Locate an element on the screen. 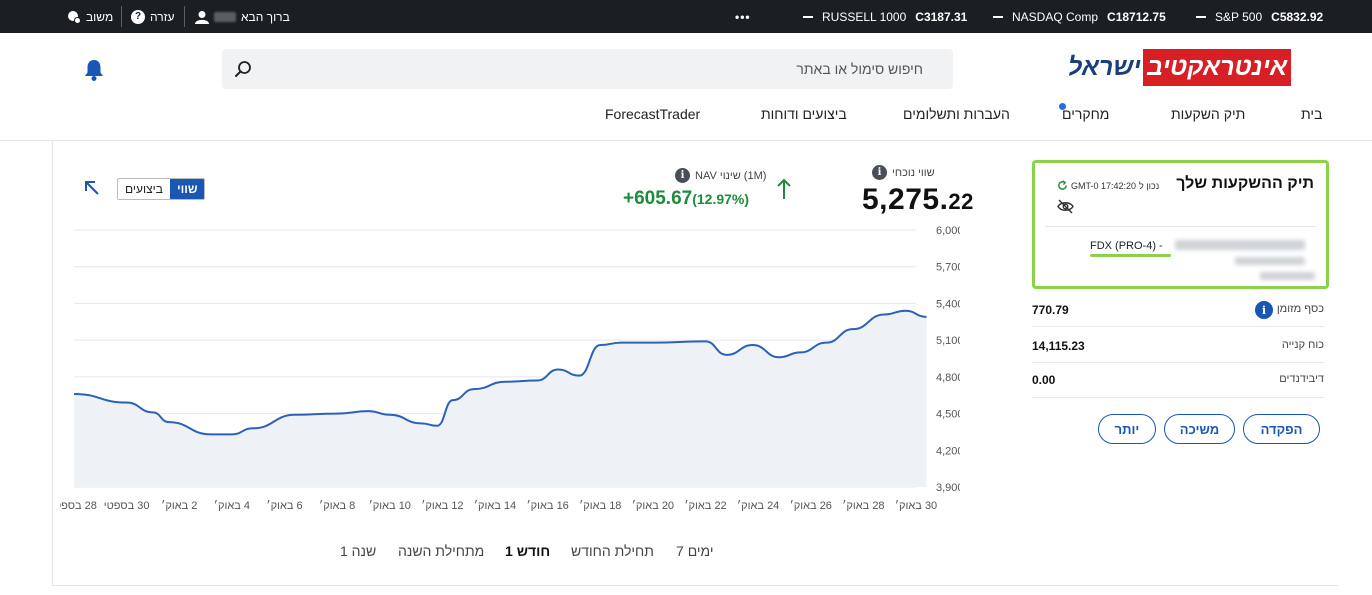  eye-off-icon is located at coordinates (1065, 206).